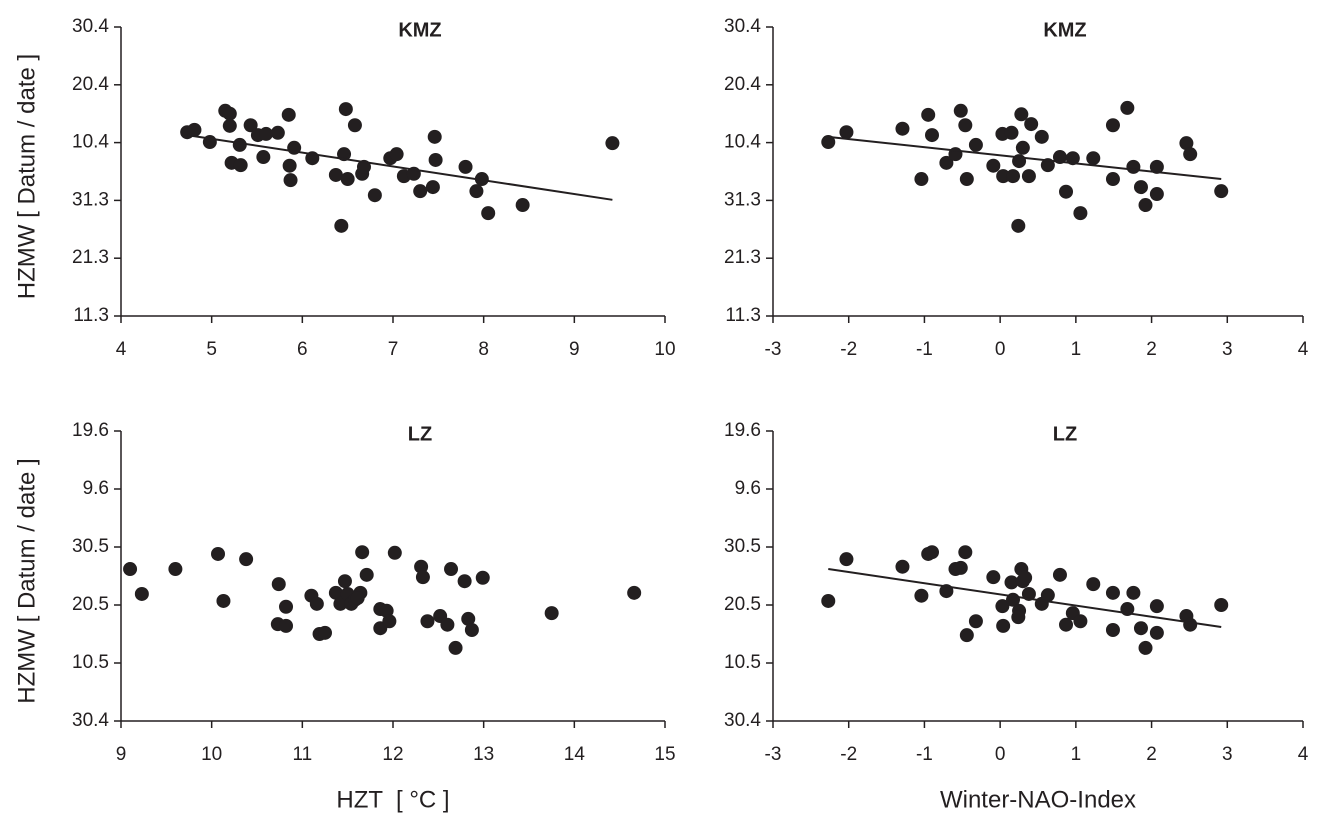 This screenshot has height=814, width=1325. I want to click on x-tick-label: 13, so click(483, 754).